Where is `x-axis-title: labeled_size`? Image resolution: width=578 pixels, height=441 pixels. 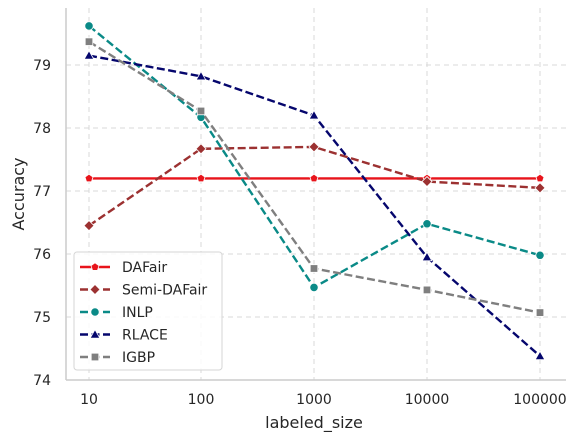 x-axis-title: labeled_size is located at coordinates (314, 423).